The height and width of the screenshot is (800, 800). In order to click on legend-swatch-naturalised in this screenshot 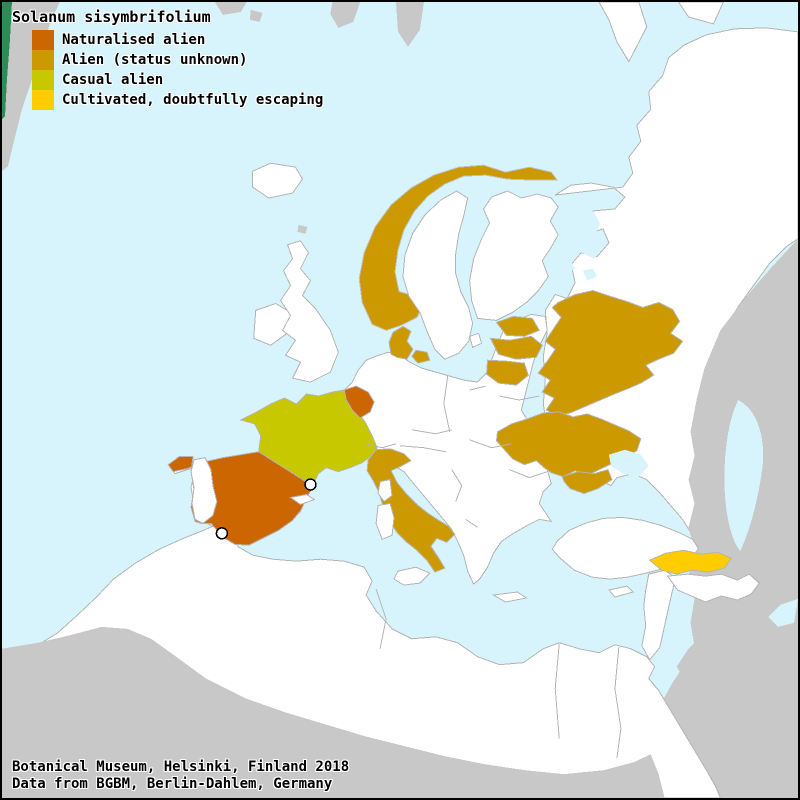, I will do `click(43, 40)`.